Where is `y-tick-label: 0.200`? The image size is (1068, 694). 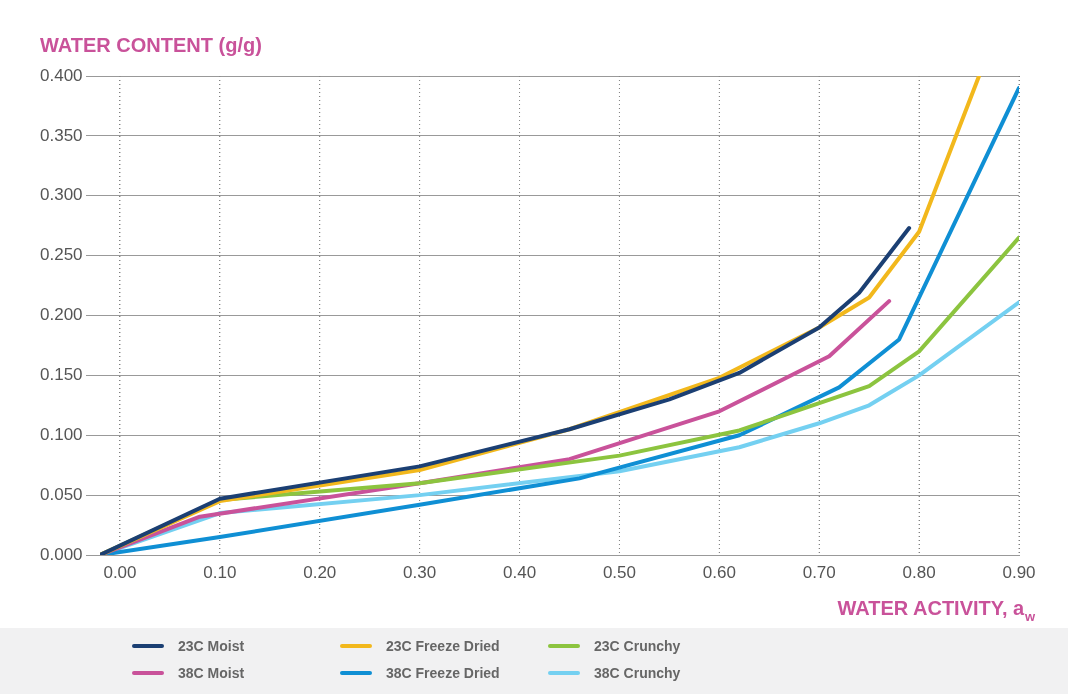
y-tick-label: 0.200 is located at coordinates (61, 315).